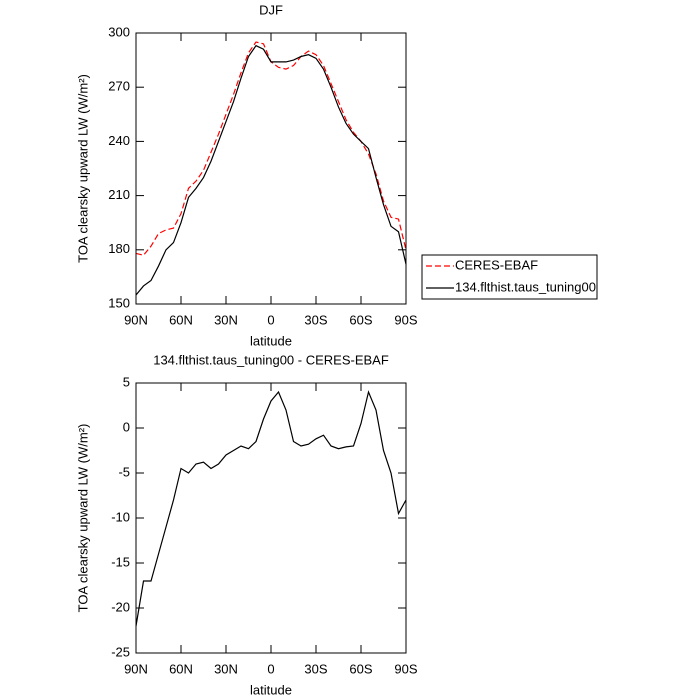  Describe the element at coordinates (126, 426) in the screenshot. I see `y-tick-label: 0` at that location.